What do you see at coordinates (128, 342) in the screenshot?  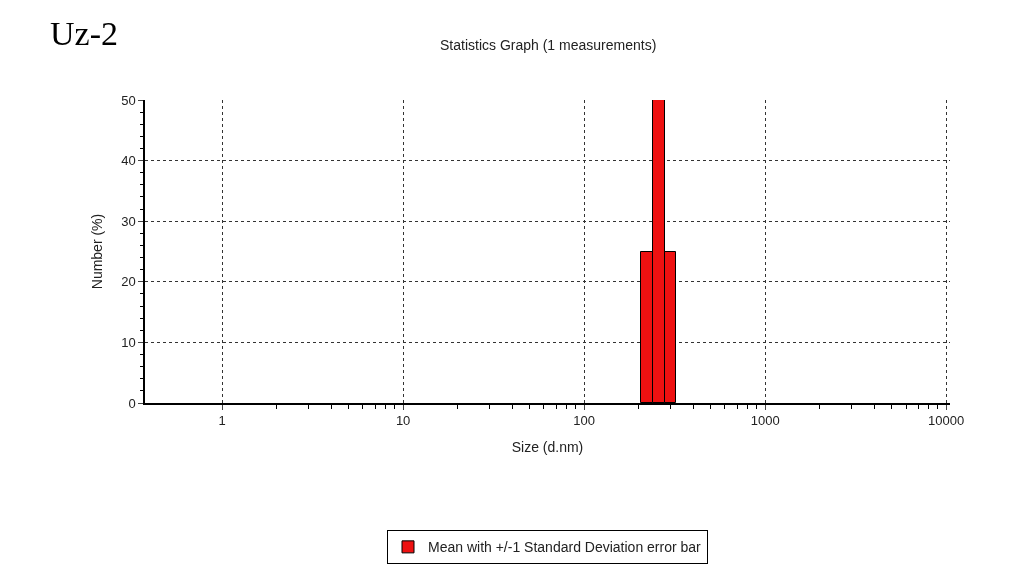 I see `y-tick-label: 10` at bounding box center [128, 342].